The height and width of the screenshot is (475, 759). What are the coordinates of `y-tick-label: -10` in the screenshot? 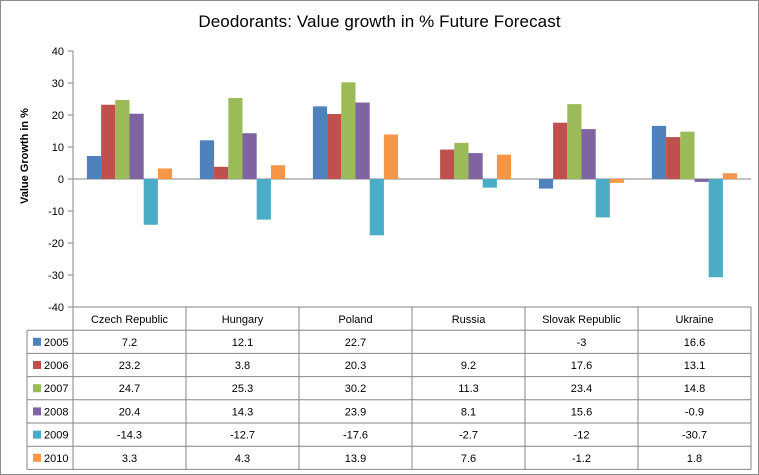 It's located at (56, 212).